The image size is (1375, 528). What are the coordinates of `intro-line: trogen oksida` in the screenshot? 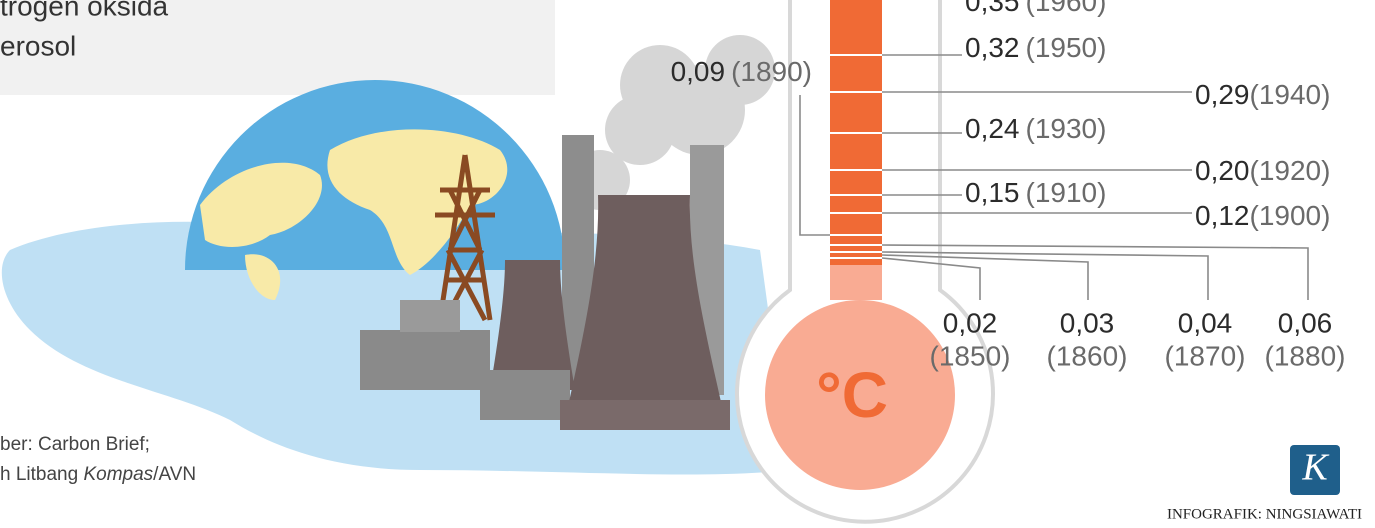 It's located at (84, 10).